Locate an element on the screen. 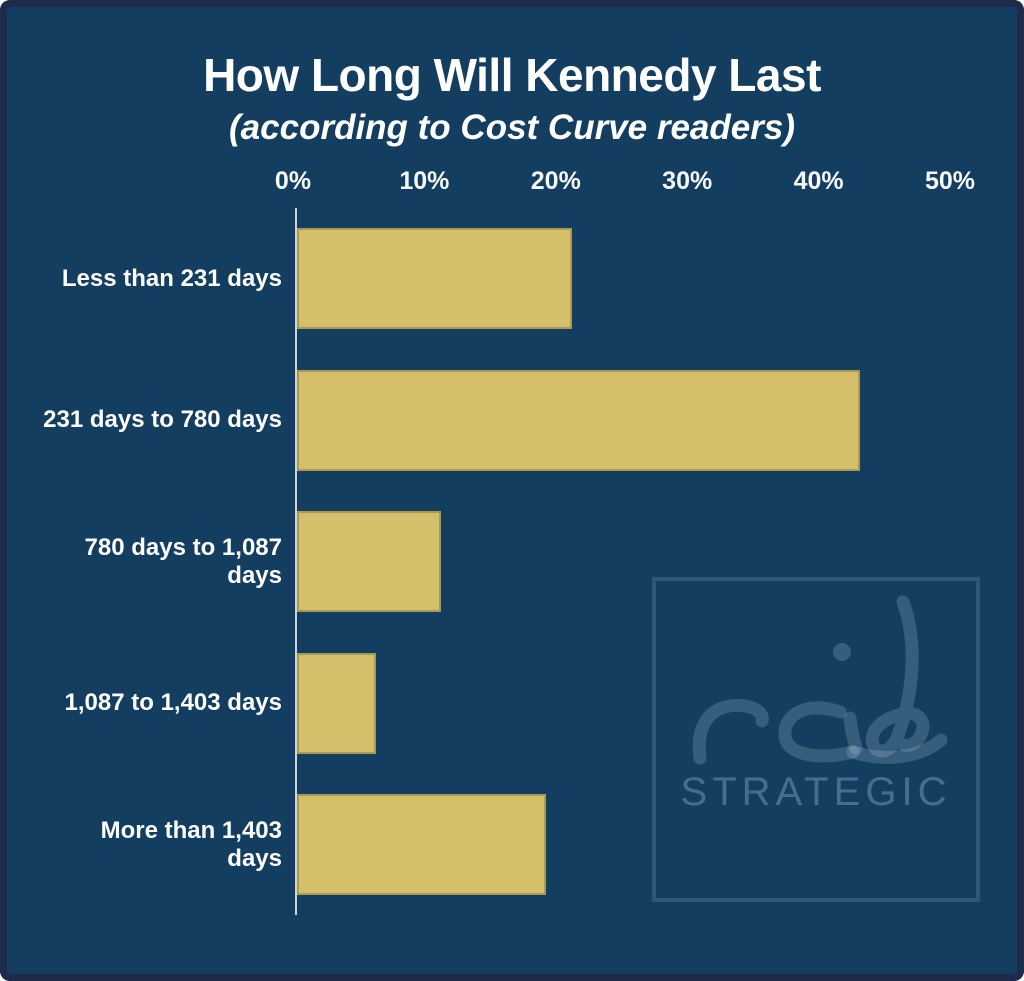 The height and width of the screenshot is (981, 1024). x-axis-tick-label: 30% is located at coordinates (687, 181).